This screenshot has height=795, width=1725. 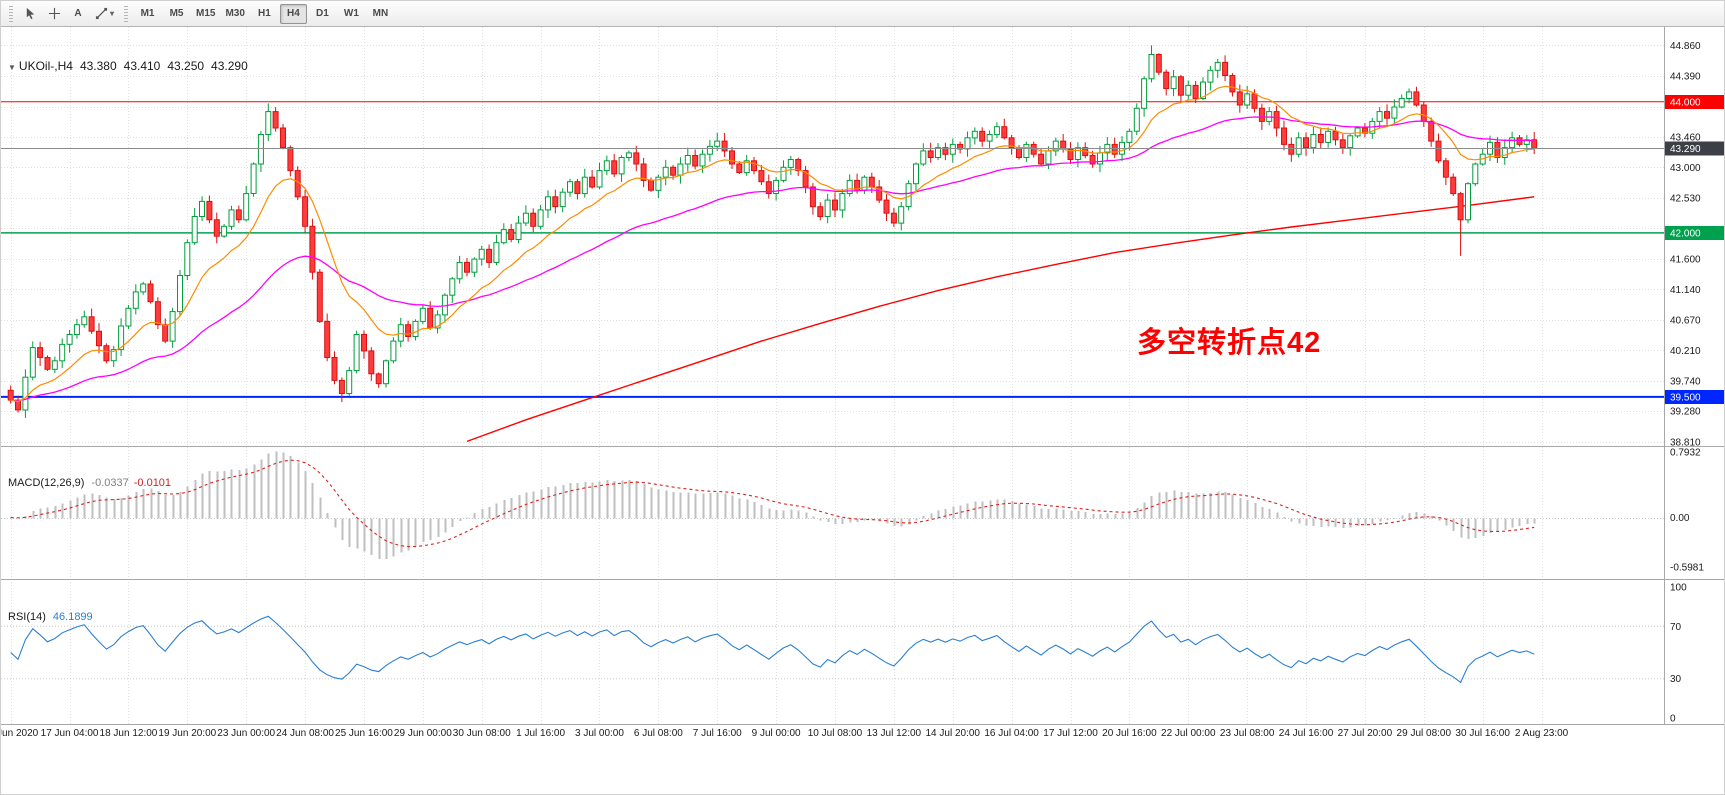 What do you see at coordinates (1685, 382) in the screenshot?
I see `price-axis-label: 39.740` at bounding box center [1685, 382].